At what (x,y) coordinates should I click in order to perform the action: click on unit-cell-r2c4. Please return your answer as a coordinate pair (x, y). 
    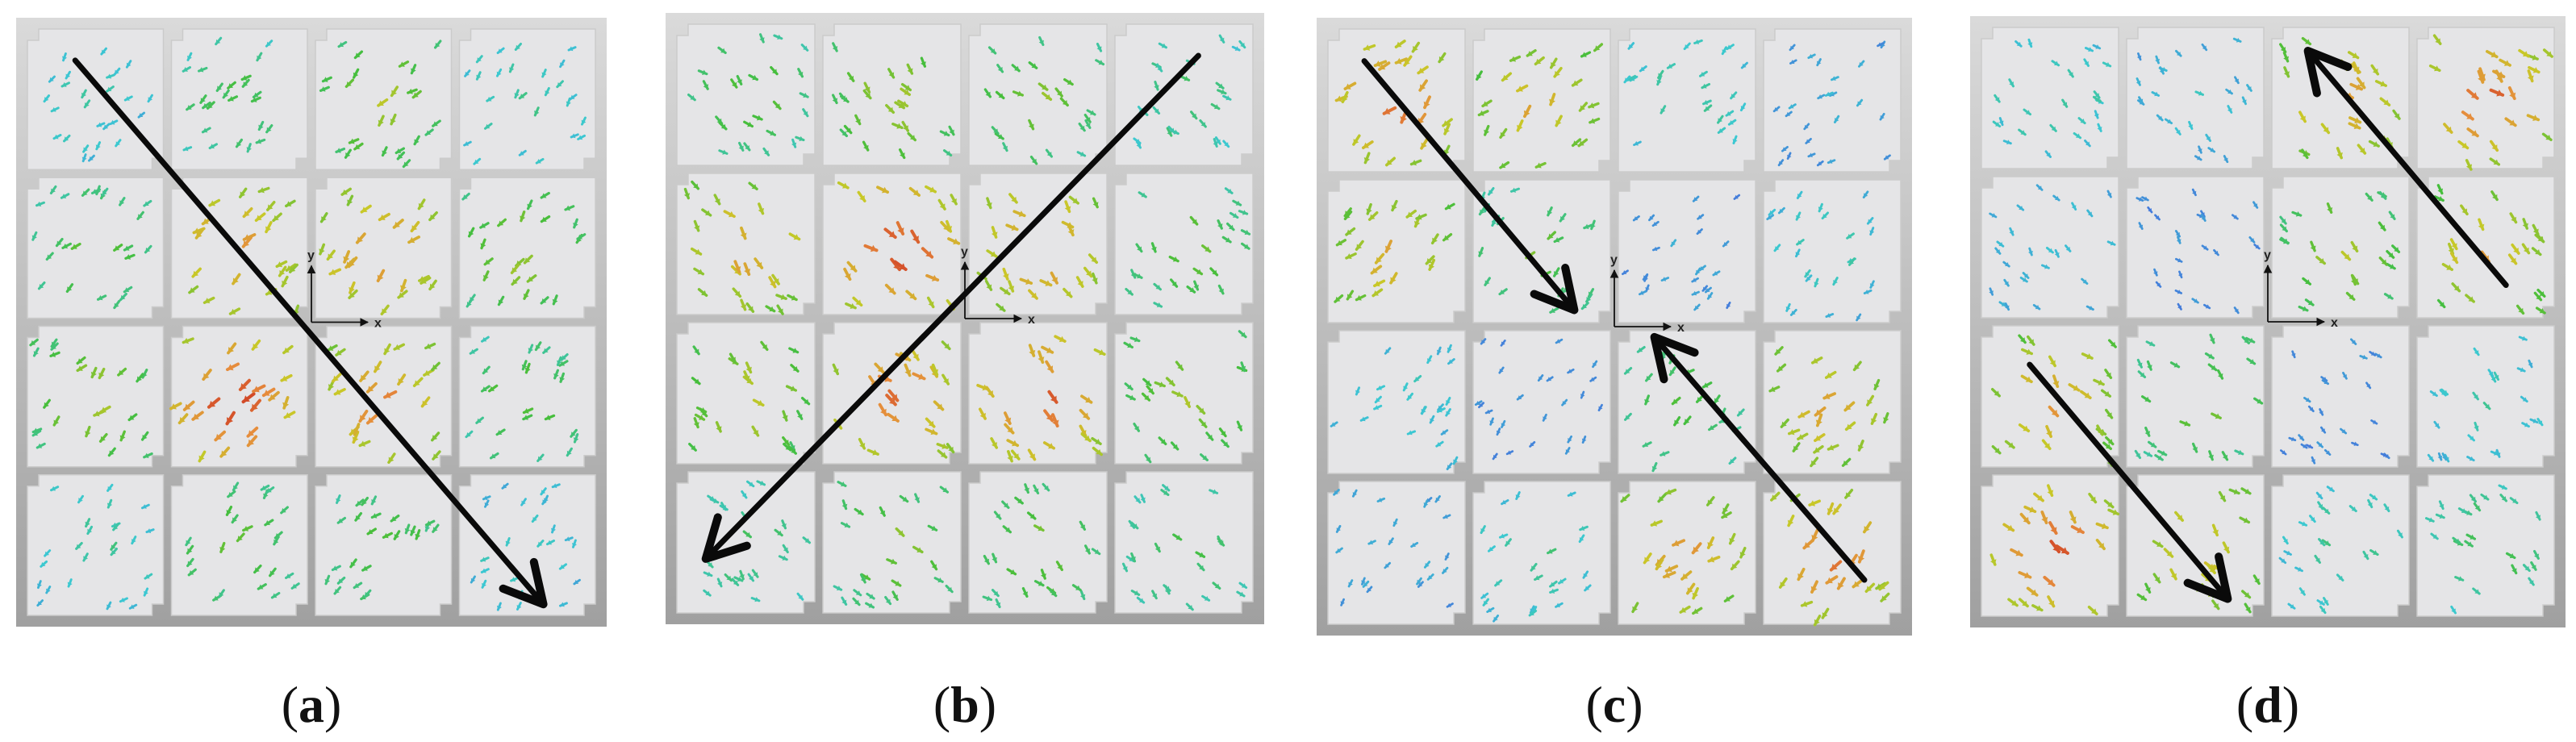
    Looking at the image, I should click on (527, 248).